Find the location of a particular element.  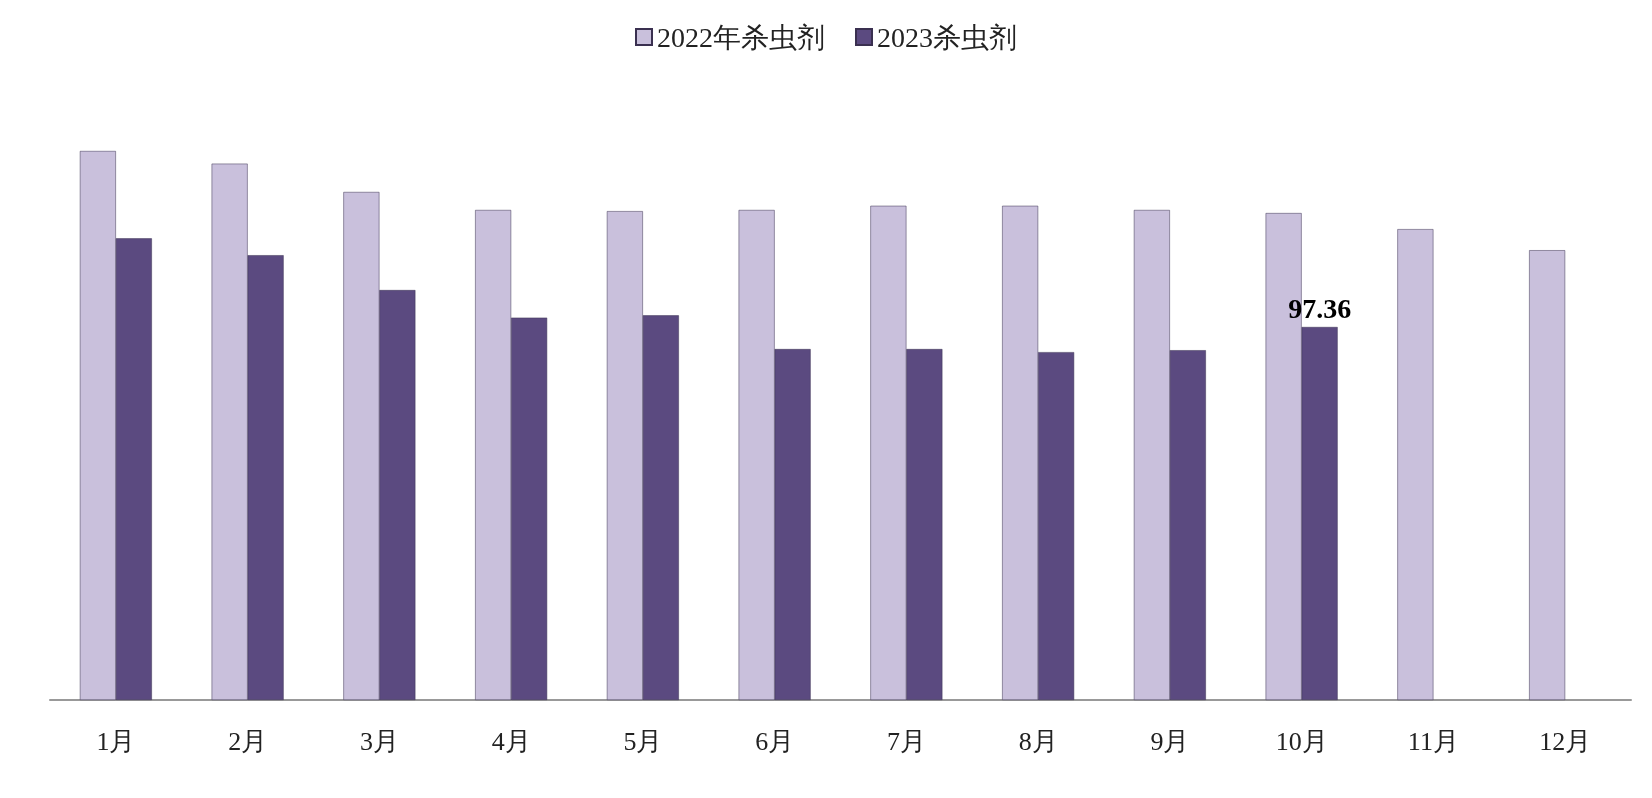

legend-label: 2023杀虫剂 is located at coordinates (947, 37).